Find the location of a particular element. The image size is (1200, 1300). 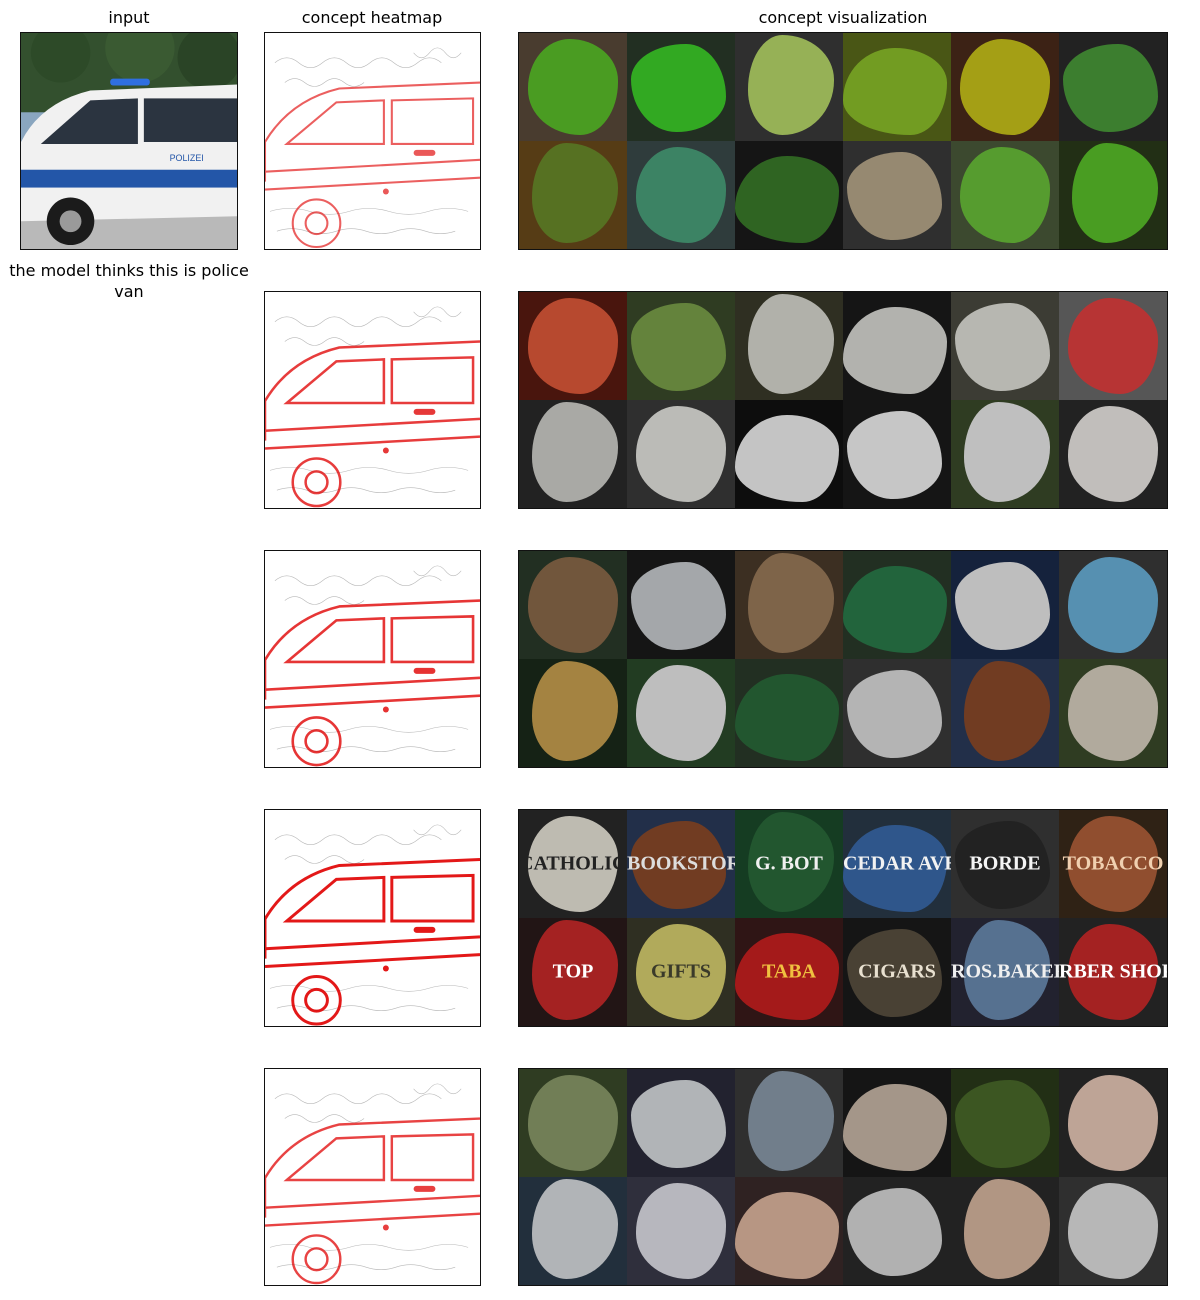

sign-text: TOBACCO is located at coordinates (1113, 863).